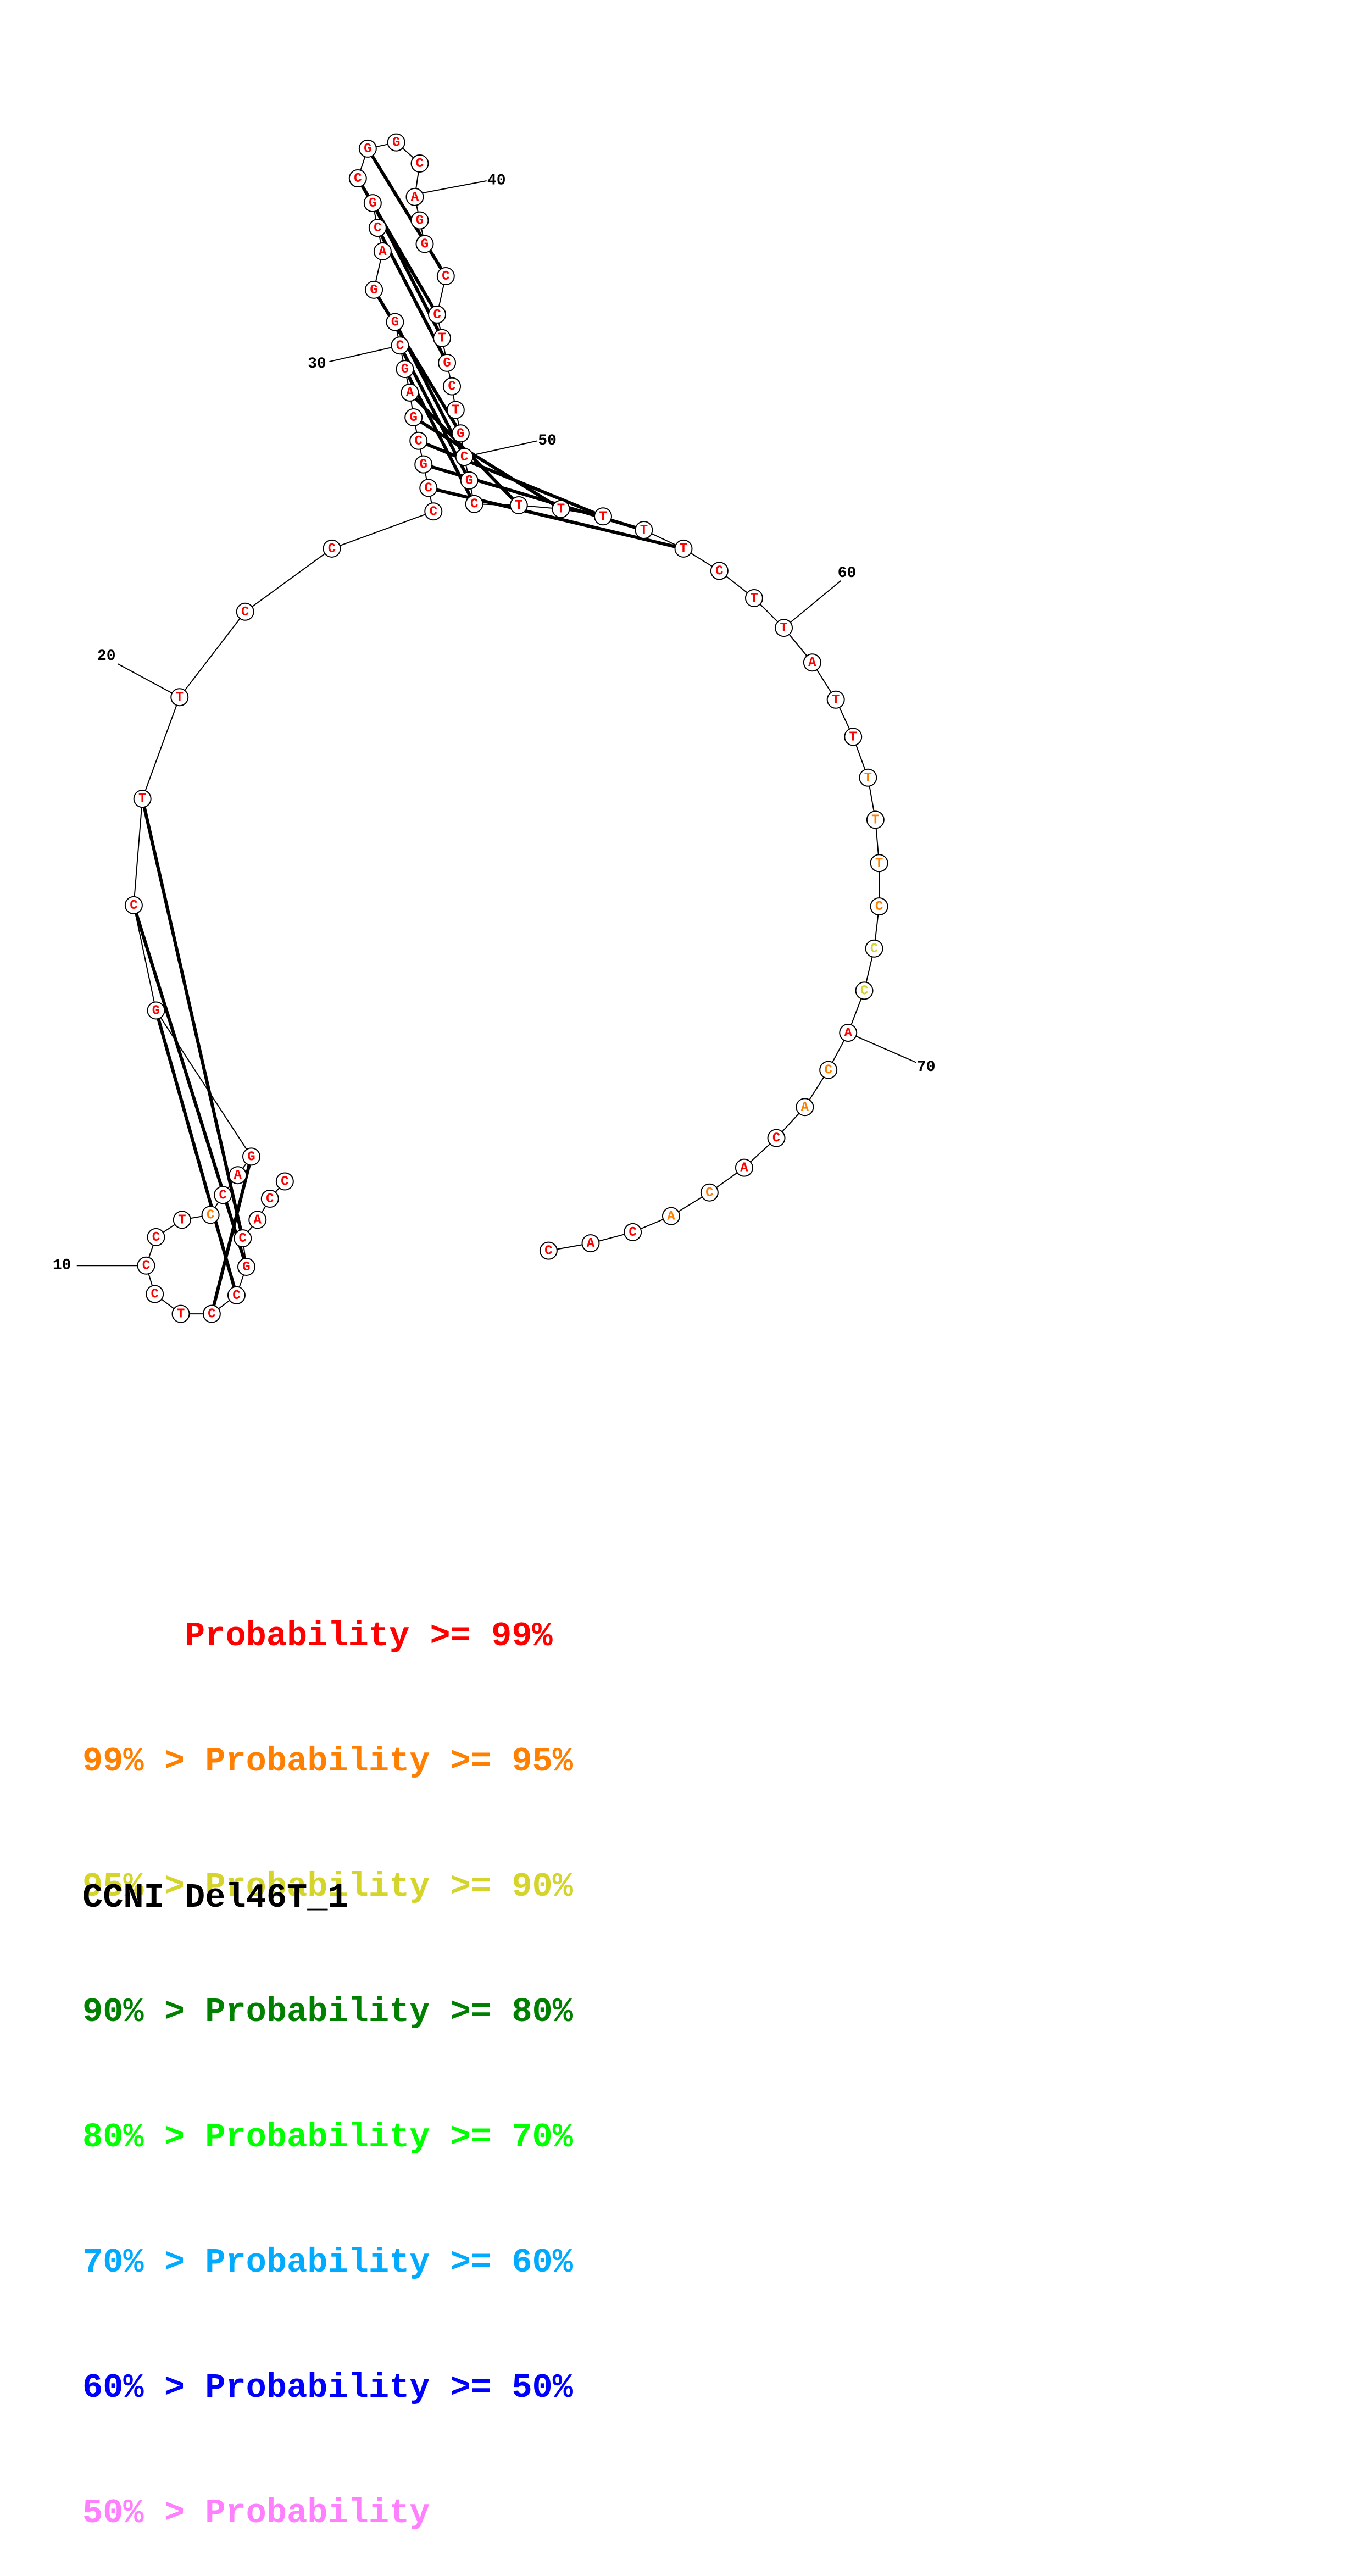 This screenshot has height=2576, width=1362. I want to click on legend-row: 99% > Probability >= 95%, so click(328, 1761).